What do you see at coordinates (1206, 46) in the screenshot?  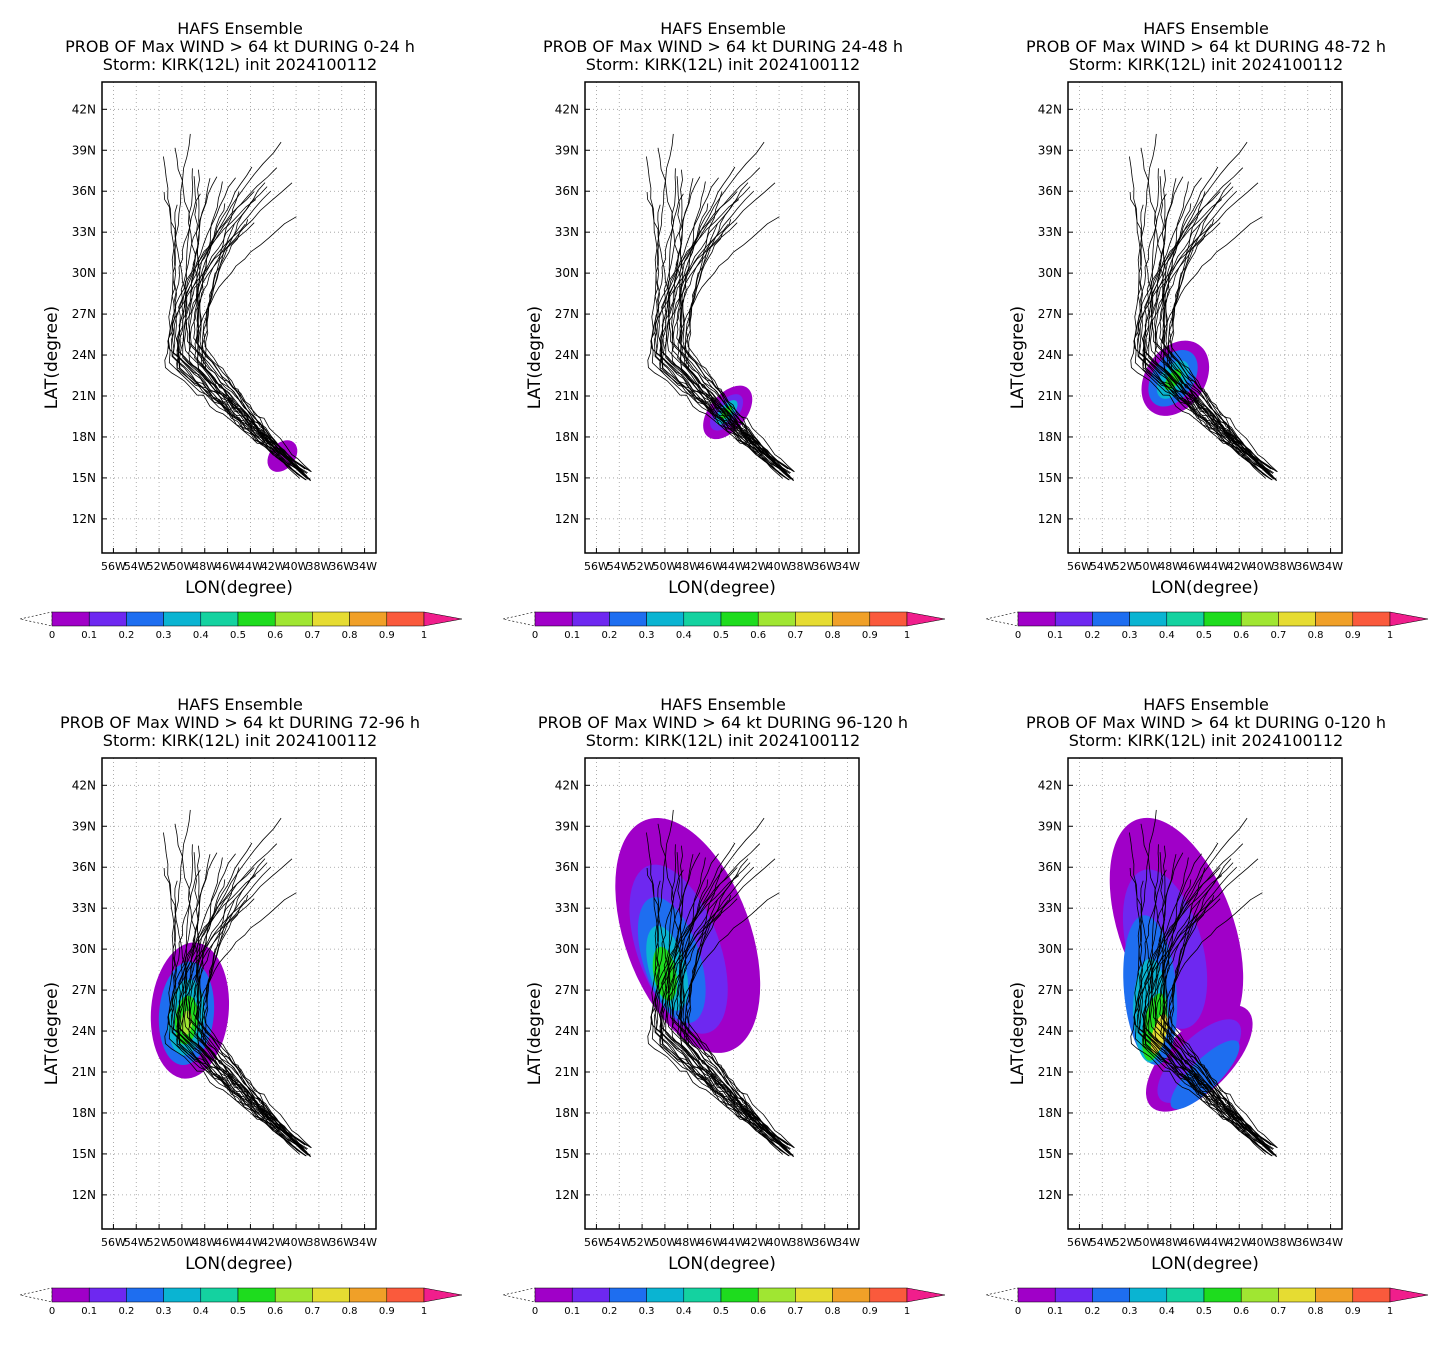 I see `panel-subtitle: PROB OF Max WIND > 64 kt DURING 48-72 h` at bounding box center [1206, 46].